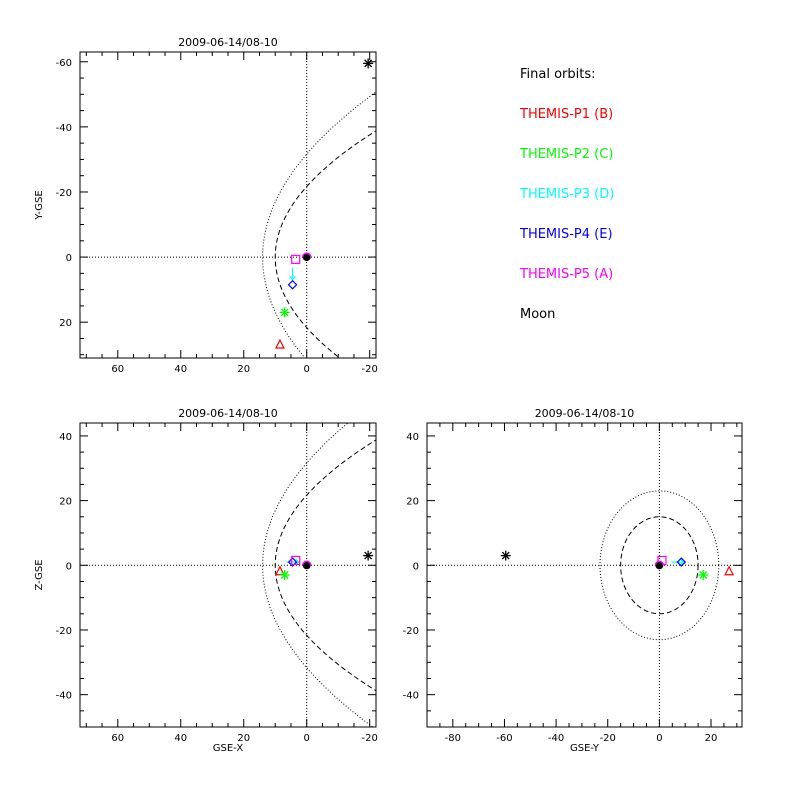  What do you see at coordinates (453, 738) in the screenshot?
I see `x-tick-label: -80` at bounding box center [453, 738].